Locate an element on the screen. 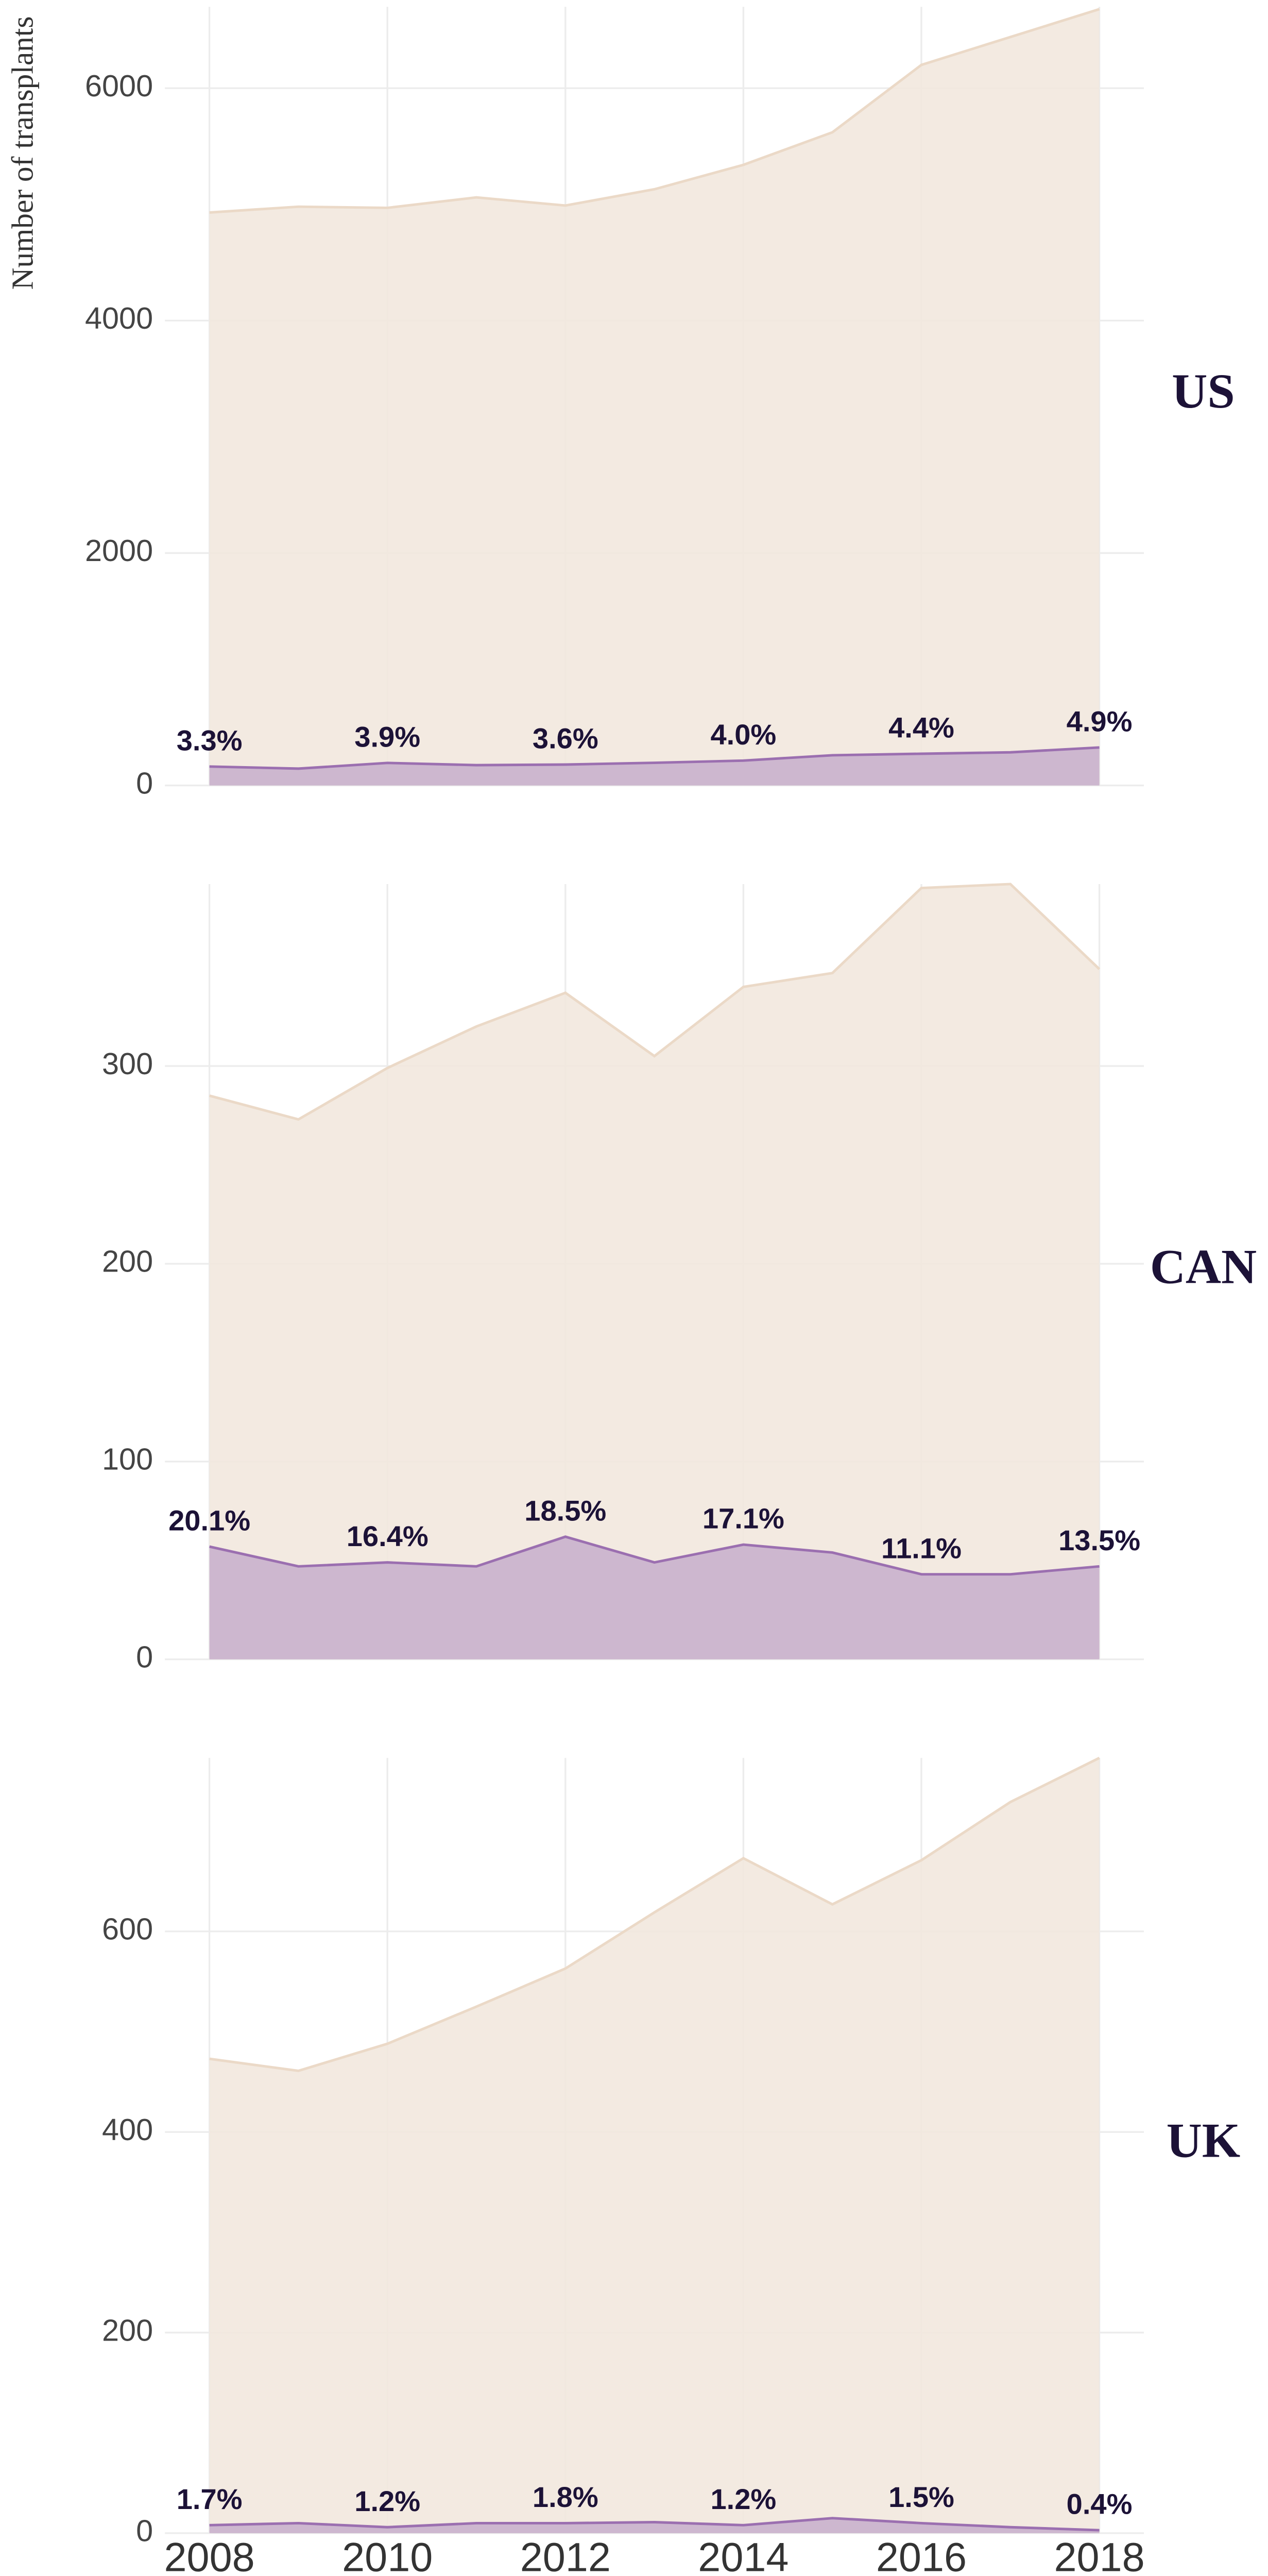 Image resolution: width=1268 pixels, height=2576 pixels. y-tick-label: 4000 is located at coordinates (119, 318).